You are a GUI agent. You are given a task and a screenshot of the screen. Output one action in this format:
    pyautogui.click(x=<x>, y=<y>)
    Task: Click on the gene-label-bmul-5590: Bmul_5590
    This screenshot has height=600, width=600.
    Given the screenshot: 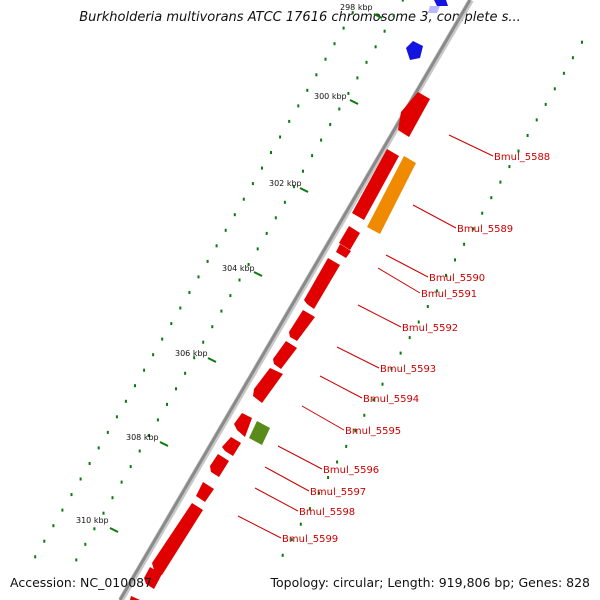 What is the action you would take?
    pyautogui.click(x=457, y=278)
    